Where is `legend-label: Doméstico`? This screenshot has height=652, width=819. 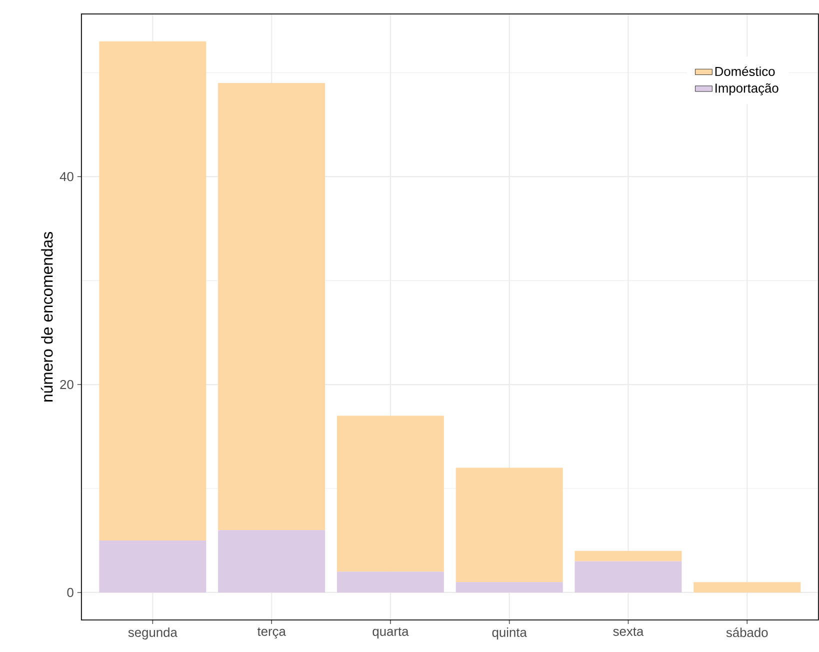 legend-label: Doméstico is located at coordinates (745, 71).